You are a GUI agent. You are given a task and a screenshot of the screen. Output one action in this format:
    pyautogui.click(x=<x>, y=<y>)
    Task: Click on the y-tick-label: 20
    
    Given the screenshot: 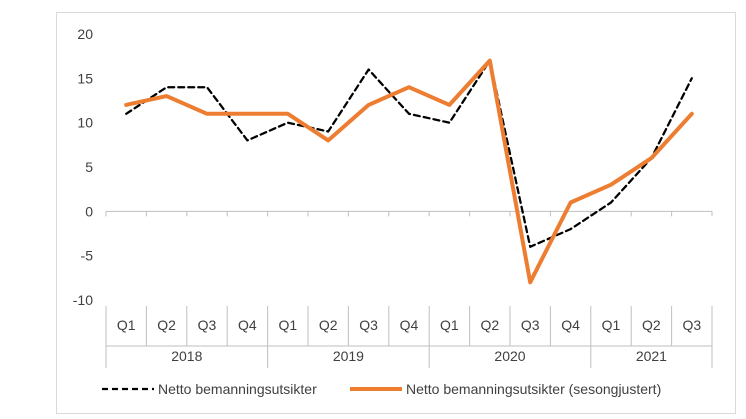 What is the action you would take?
    pyautogui.click(x=85, y=34)
    